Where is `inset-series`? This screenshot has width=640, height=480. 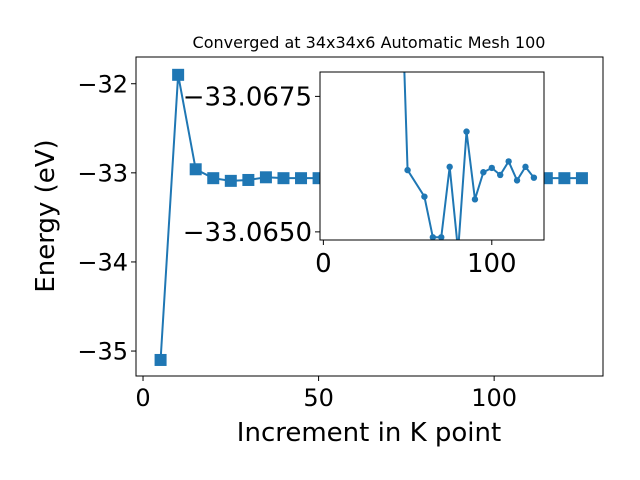
inset-series is located at coordinates (470, 156).